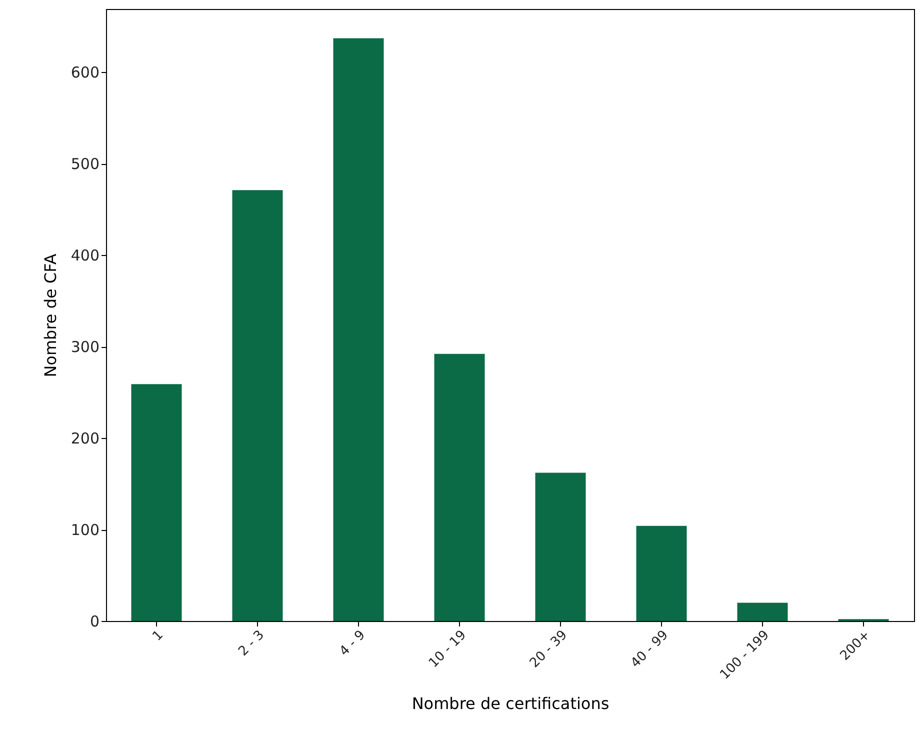 This screenshot has width=917, height=749. I want to click on x-tick-label: 100 - 199, so click(745, 655).